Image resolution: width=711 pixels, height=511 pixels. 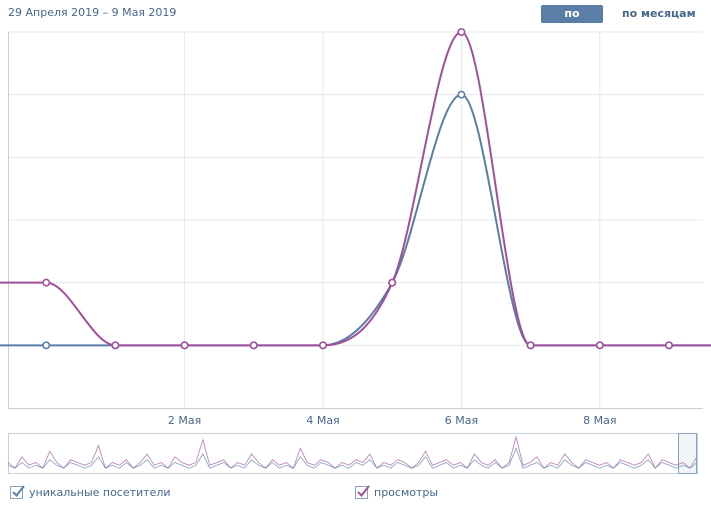 What do you see at coordinates (599, 420) in the screenshot?
I see `x-tick-label: 8 Мая` at bounding box center [599, 420].